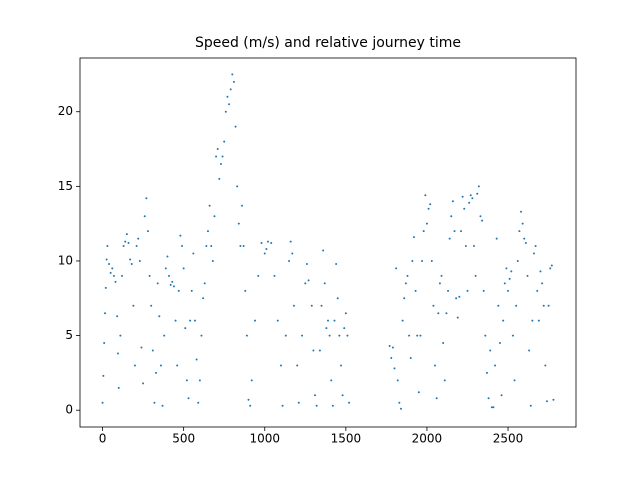 Image resolution: width=640 pixels, height=480 pixels. Describe the element at coordinates (183, 439) in the screenshot. I see `x-tick-label: 500` at that location.